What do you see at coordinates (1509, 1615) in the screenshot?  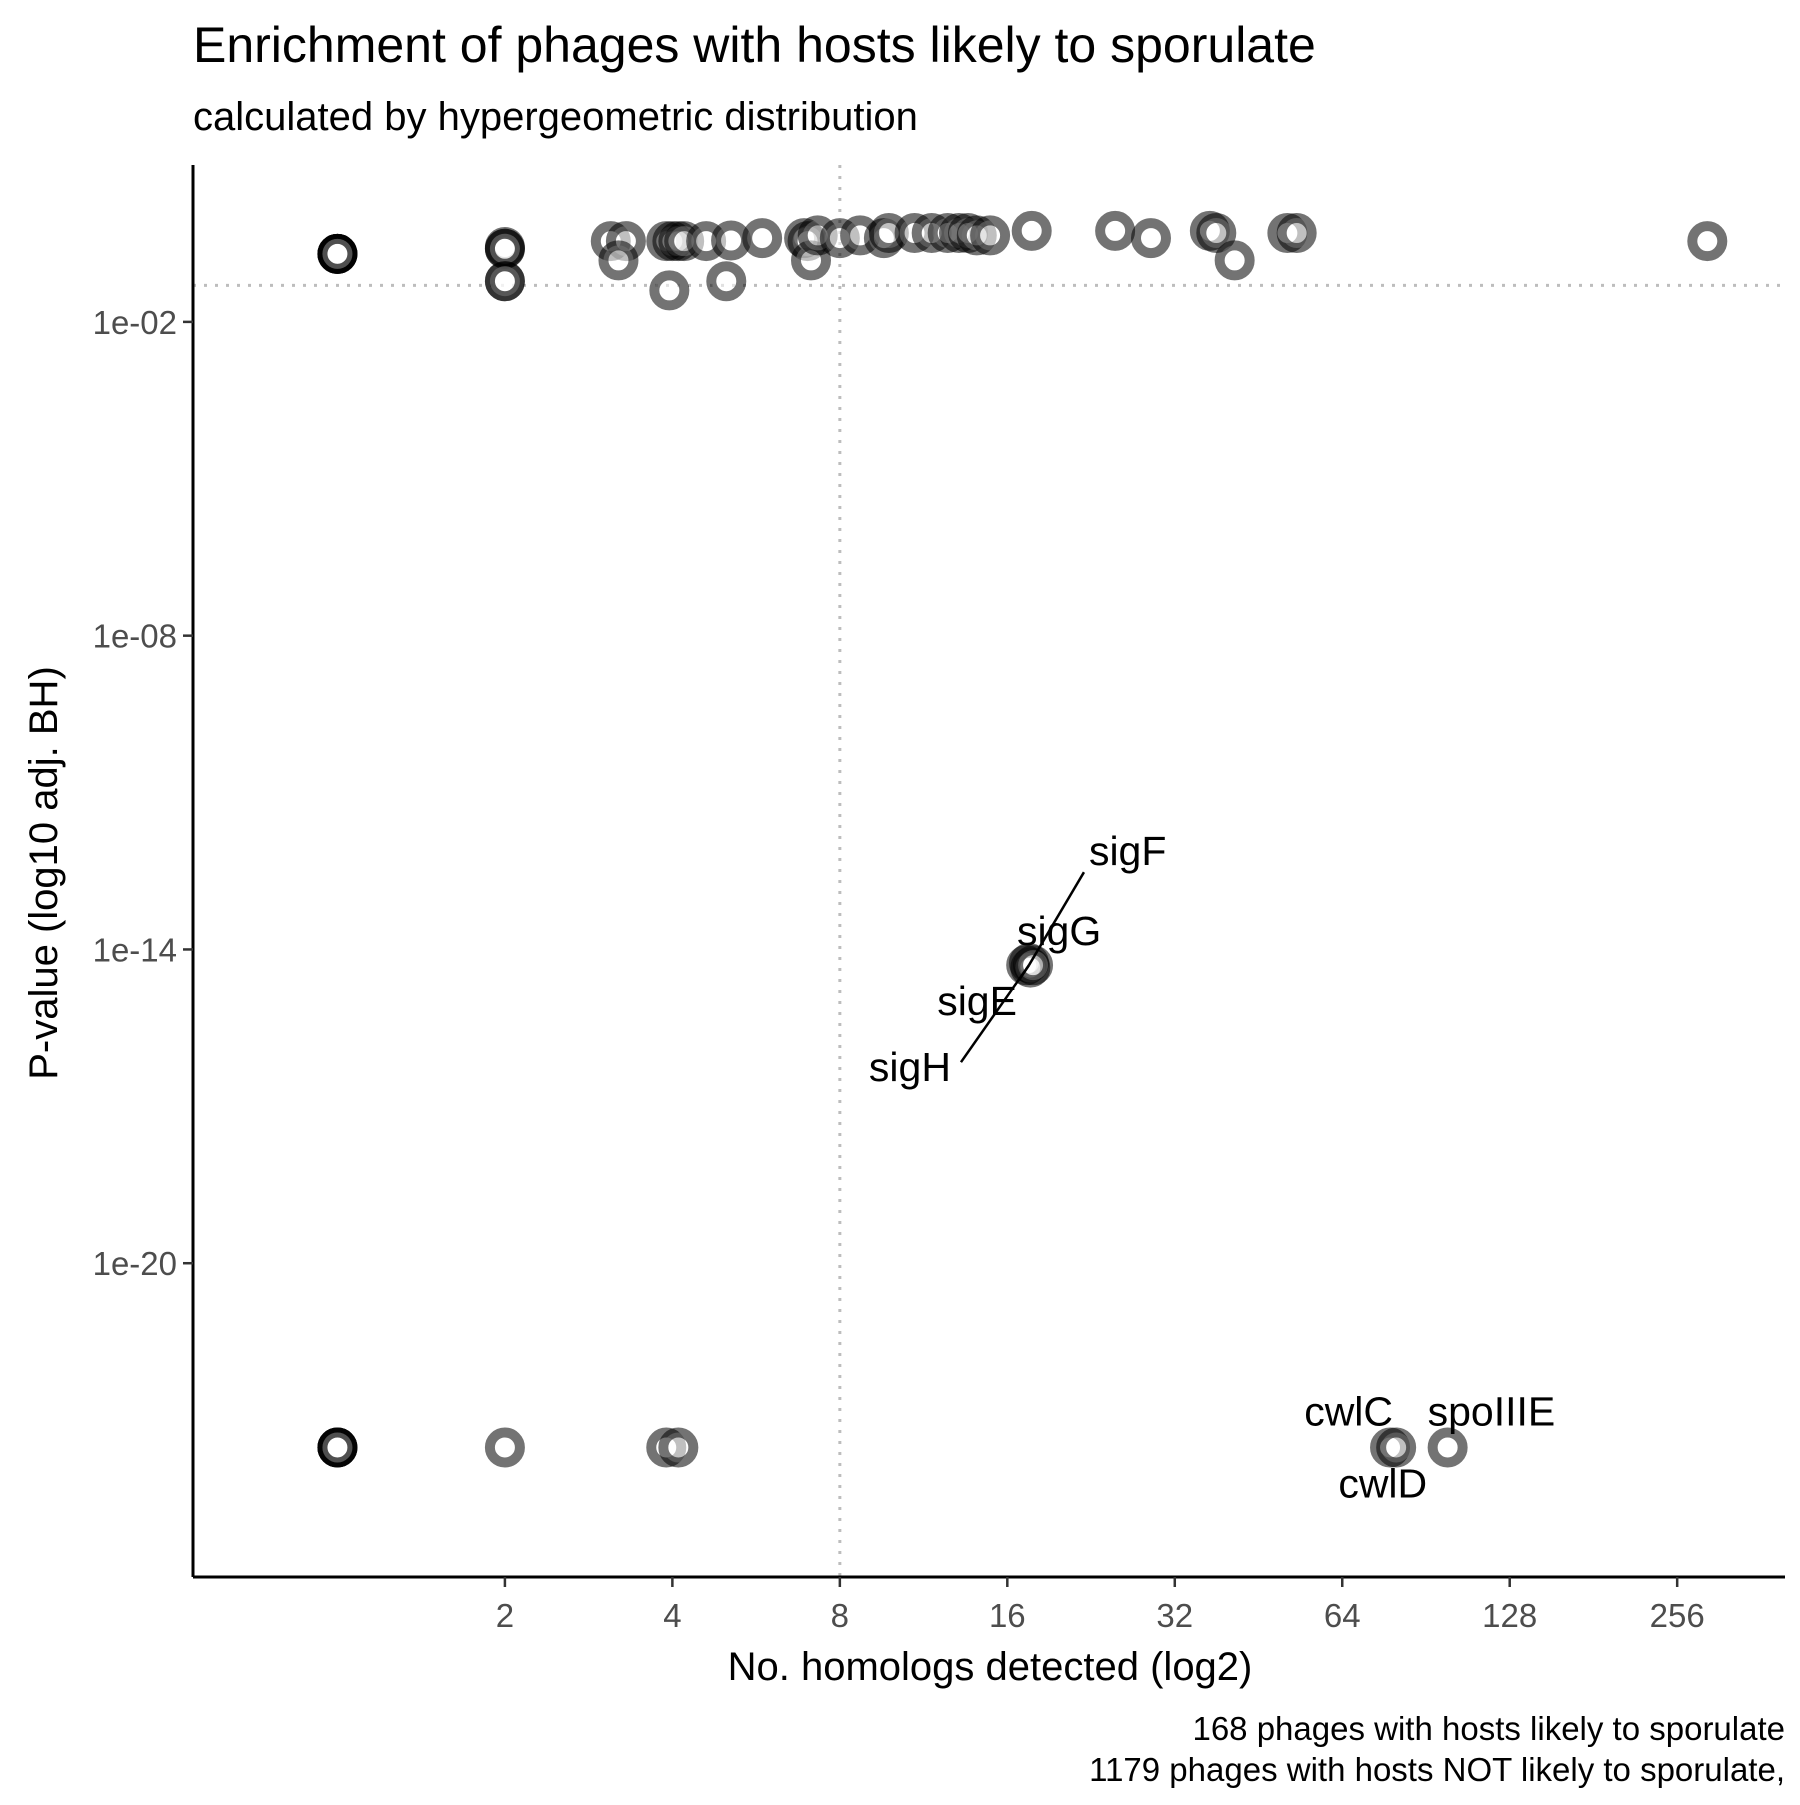 I see `x-tick-label: 128` at bounding box center [1509, 1615].